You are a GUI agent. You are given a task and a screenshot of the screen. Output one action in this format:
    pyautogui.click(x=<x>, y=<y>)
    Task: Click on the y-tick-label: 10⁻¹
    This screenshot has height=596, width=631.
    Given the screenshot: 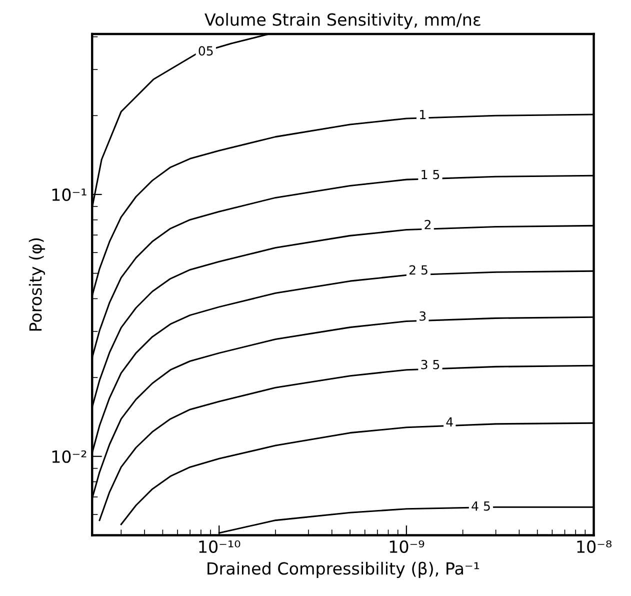 What is the action you would take?
    pyautogui.click(x=69, y=195)
    